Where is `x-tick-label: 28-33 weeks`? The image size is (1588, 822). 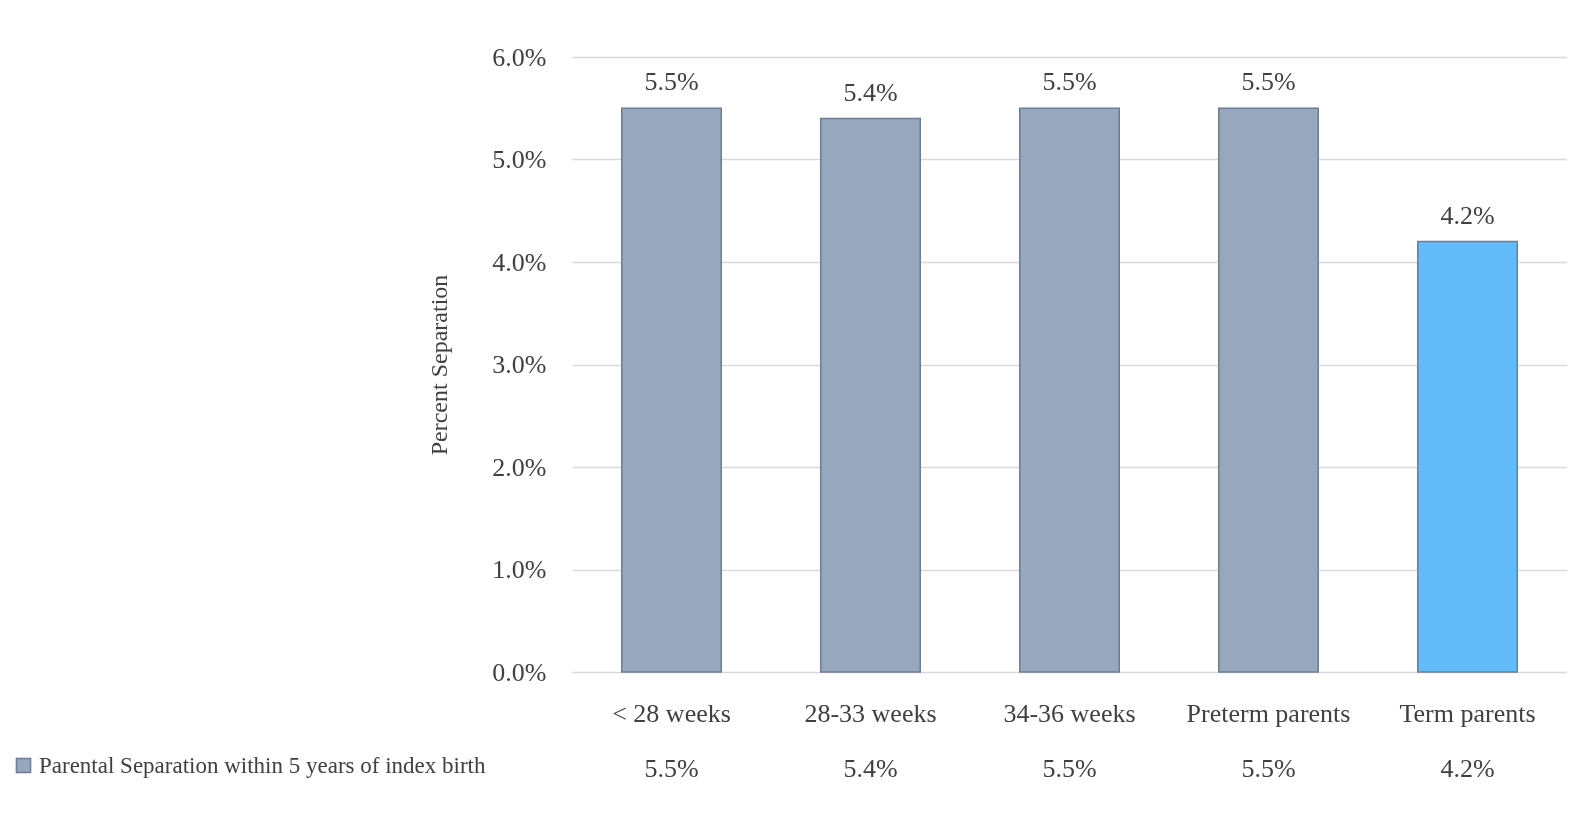
x-tick-label: 28-33 weeks is located at coordinates (870, 713).